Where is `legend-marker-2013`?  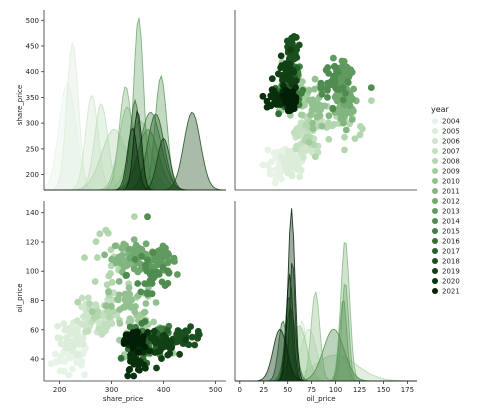 legend-marker-2013 is located at coordinates (435, 211).